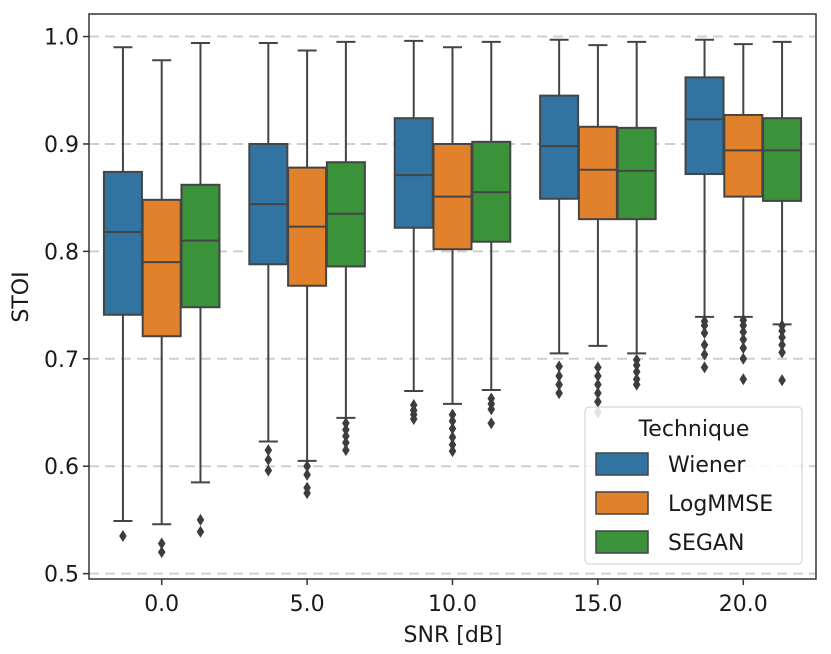  I want to click on x-tick-label: 5.0, so click(307, 604).